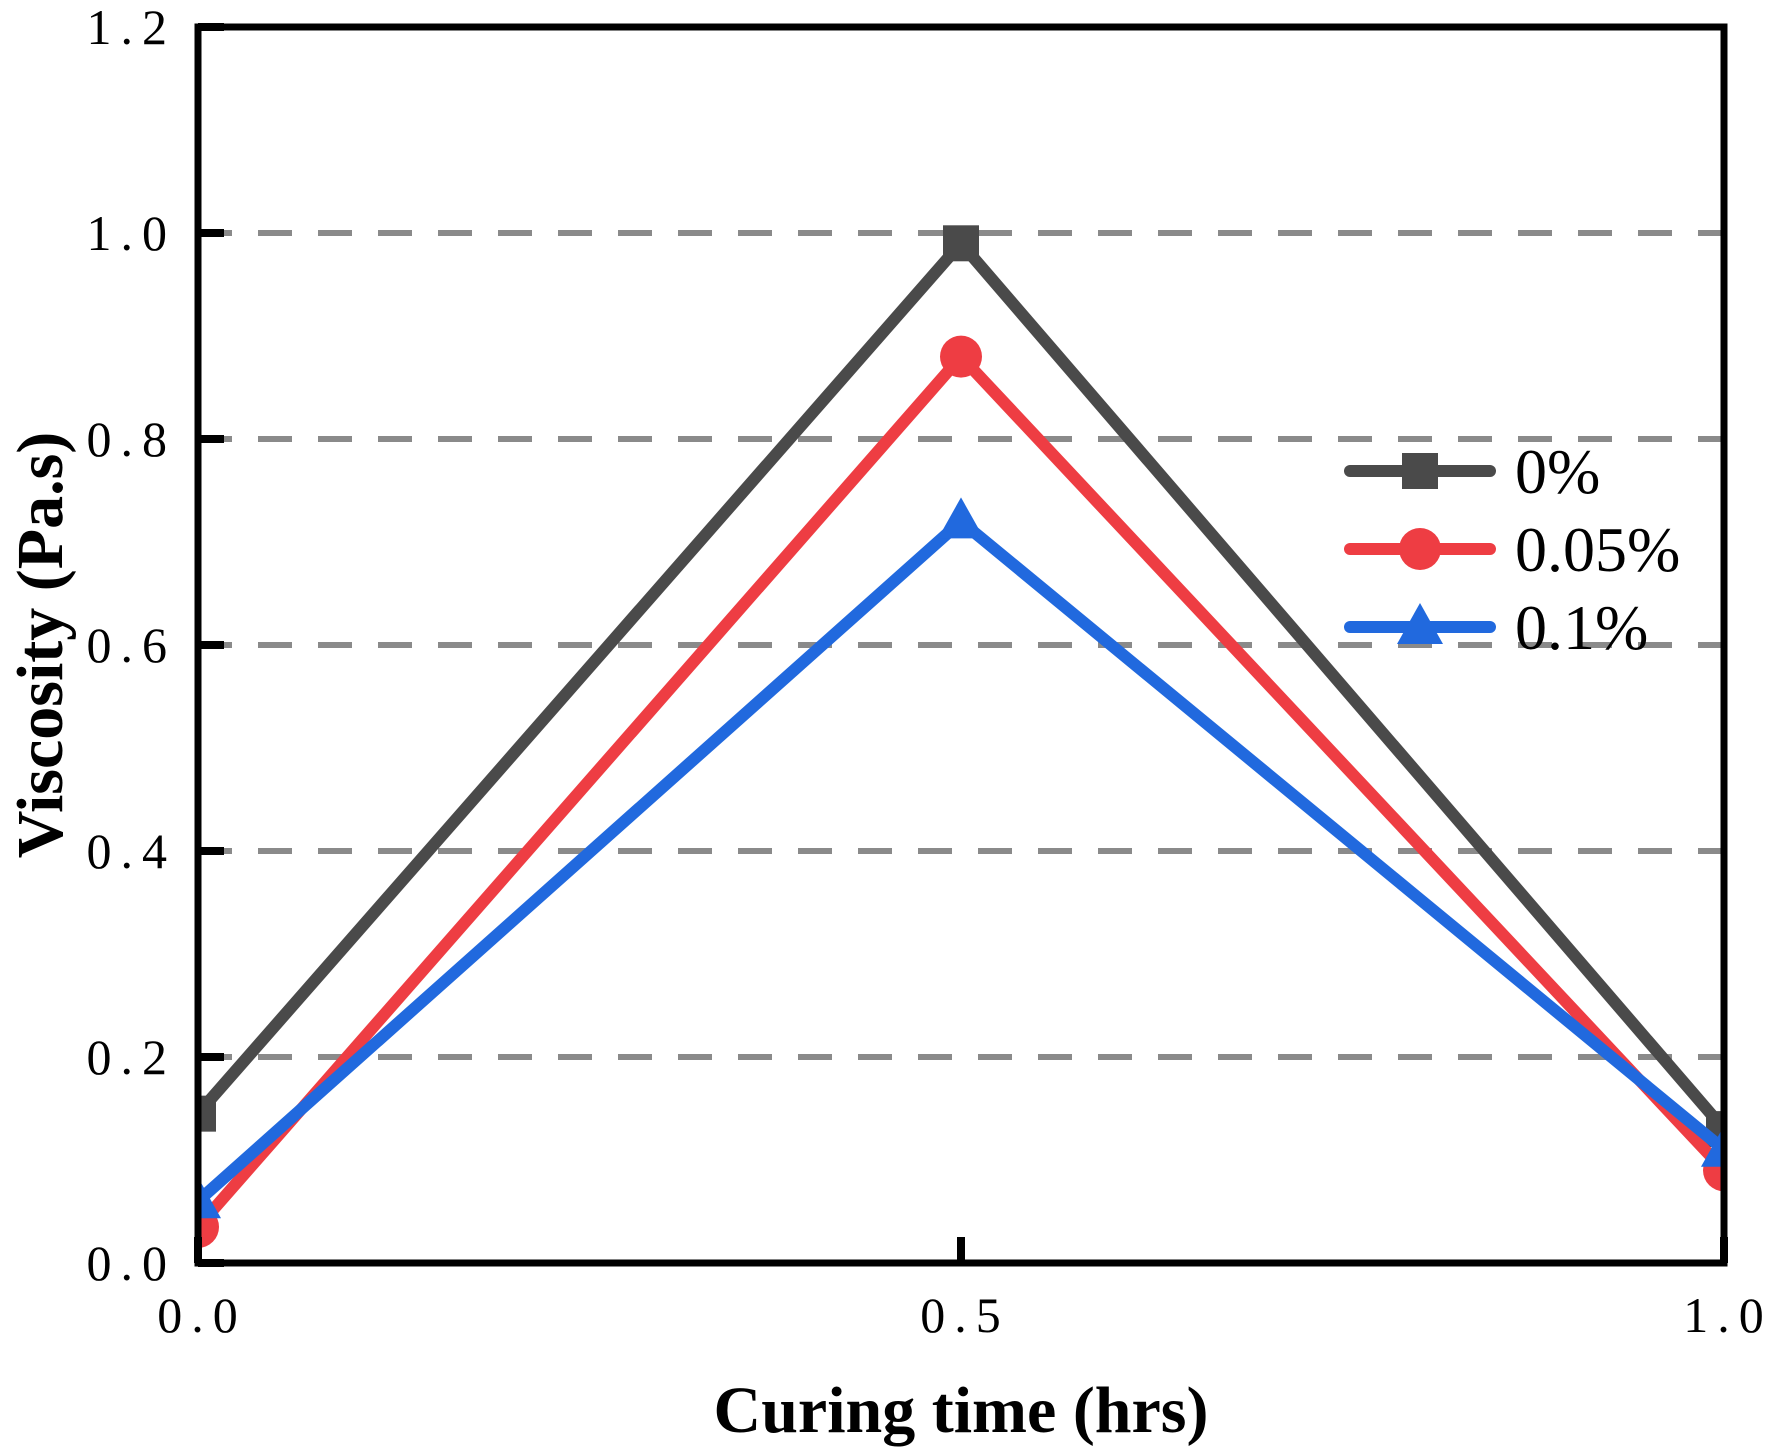 The height and width of the screenshot is (1451, 1779). Describe the element at coordinates (961, 1410) in the screenshot. I see `x-axis-title: Curing time (hrs)` at that location.